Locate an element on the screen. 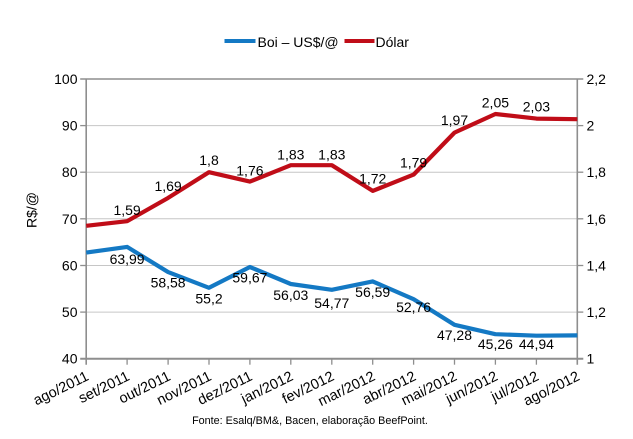 The width and height of the screenshot is (633, 439). svg-text: 63,99 is located at coordinates (127, 259).